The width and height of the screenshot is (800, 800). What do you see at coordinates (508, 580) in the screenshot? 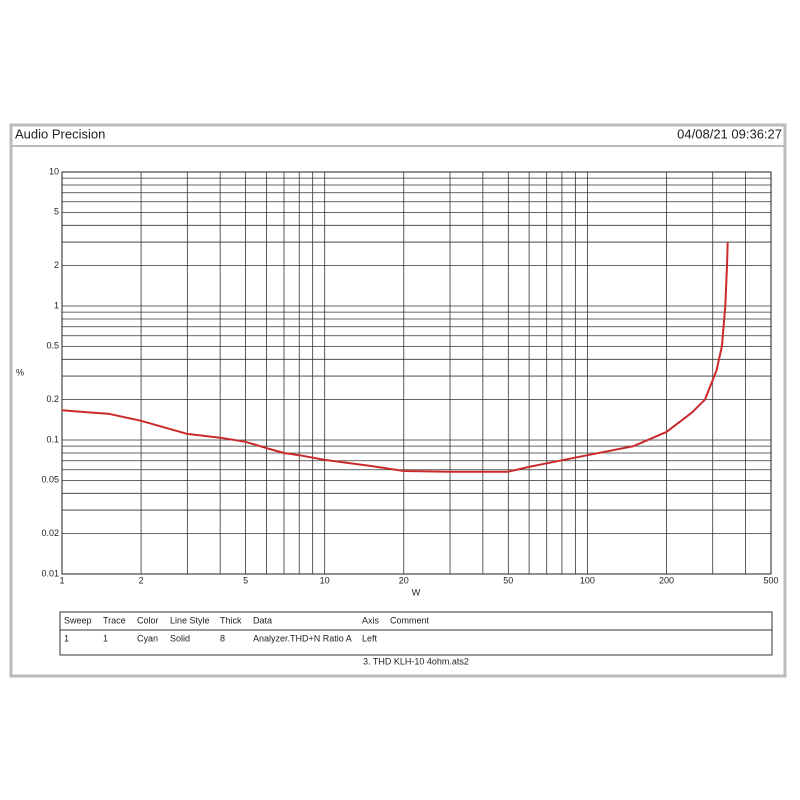
I see `x-tick-label: 50` at bounding box center [508, 580].